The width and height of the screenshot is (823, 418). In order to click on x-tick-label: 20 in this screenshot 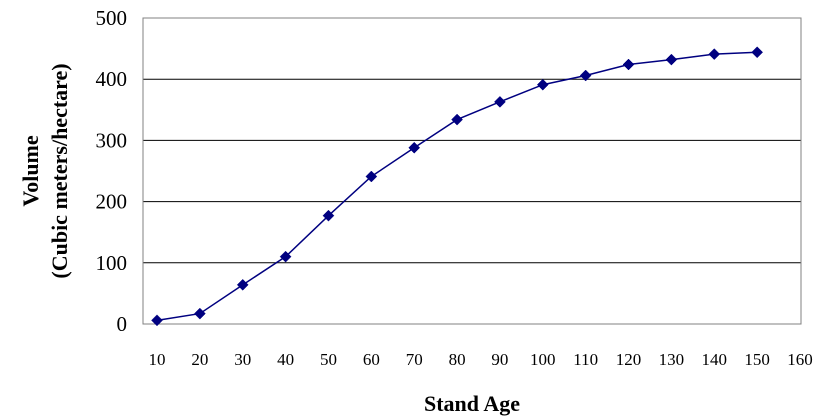, I will do `click(199, 359)`.